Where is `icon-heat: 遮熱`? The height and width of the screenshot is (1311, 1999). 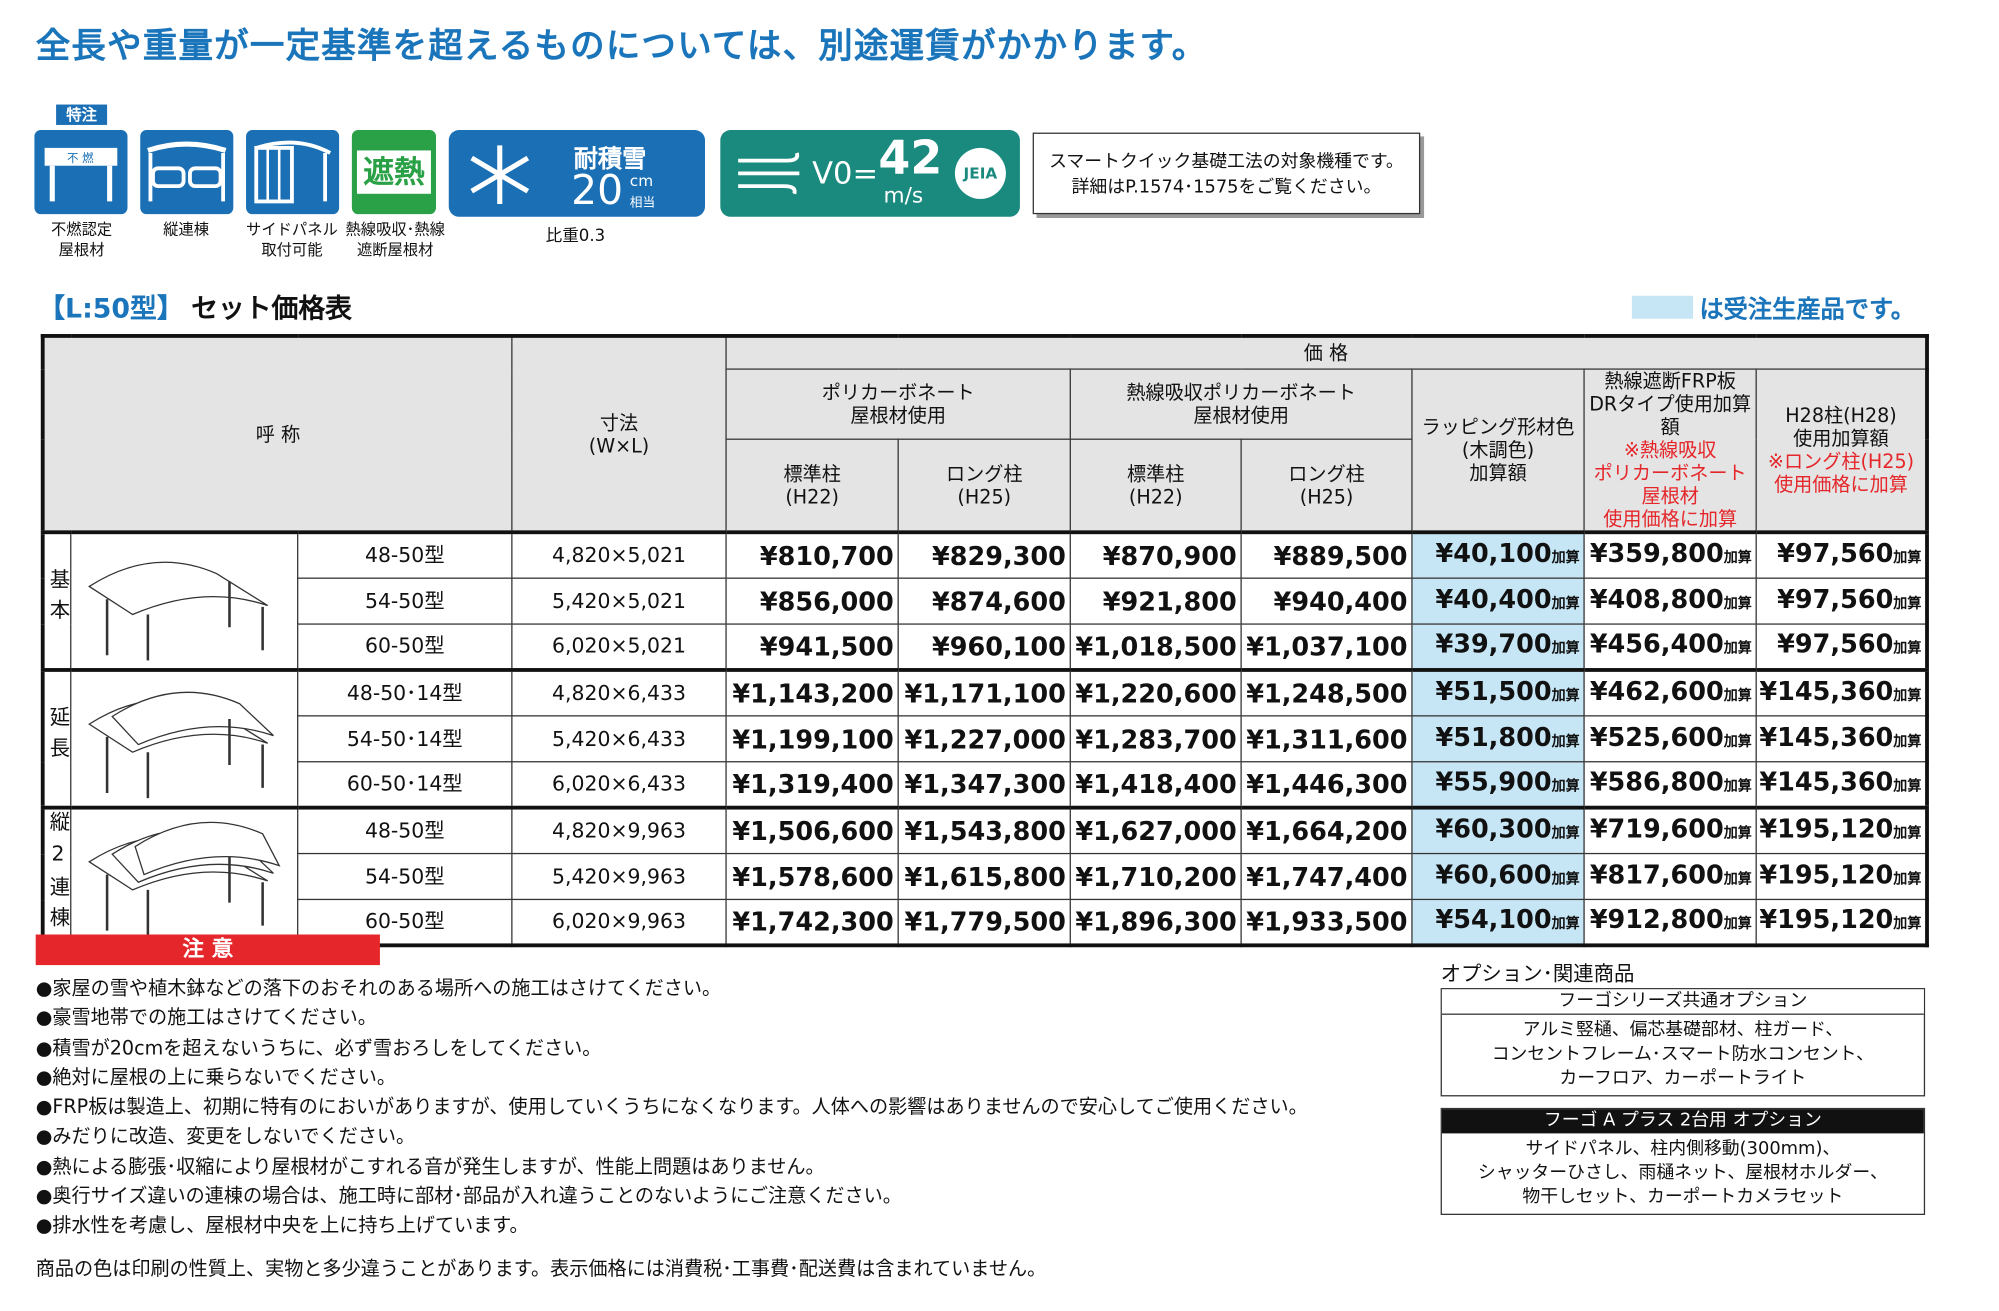 icon-heat: 遮熱 is located at coordinates (394, 172).